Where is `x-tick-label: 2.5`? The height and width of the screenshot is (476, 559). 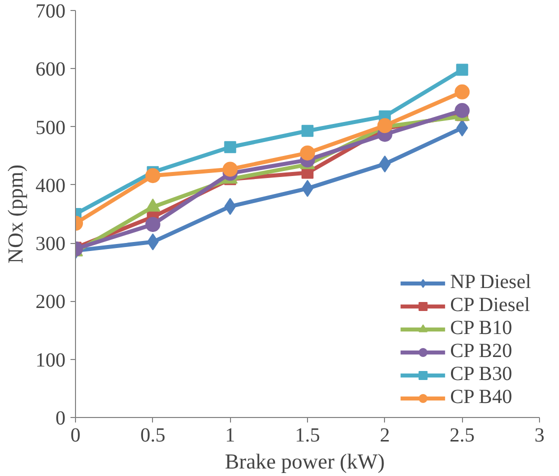
x-tick-label: 2.5 is located at coordinates (462, 435).